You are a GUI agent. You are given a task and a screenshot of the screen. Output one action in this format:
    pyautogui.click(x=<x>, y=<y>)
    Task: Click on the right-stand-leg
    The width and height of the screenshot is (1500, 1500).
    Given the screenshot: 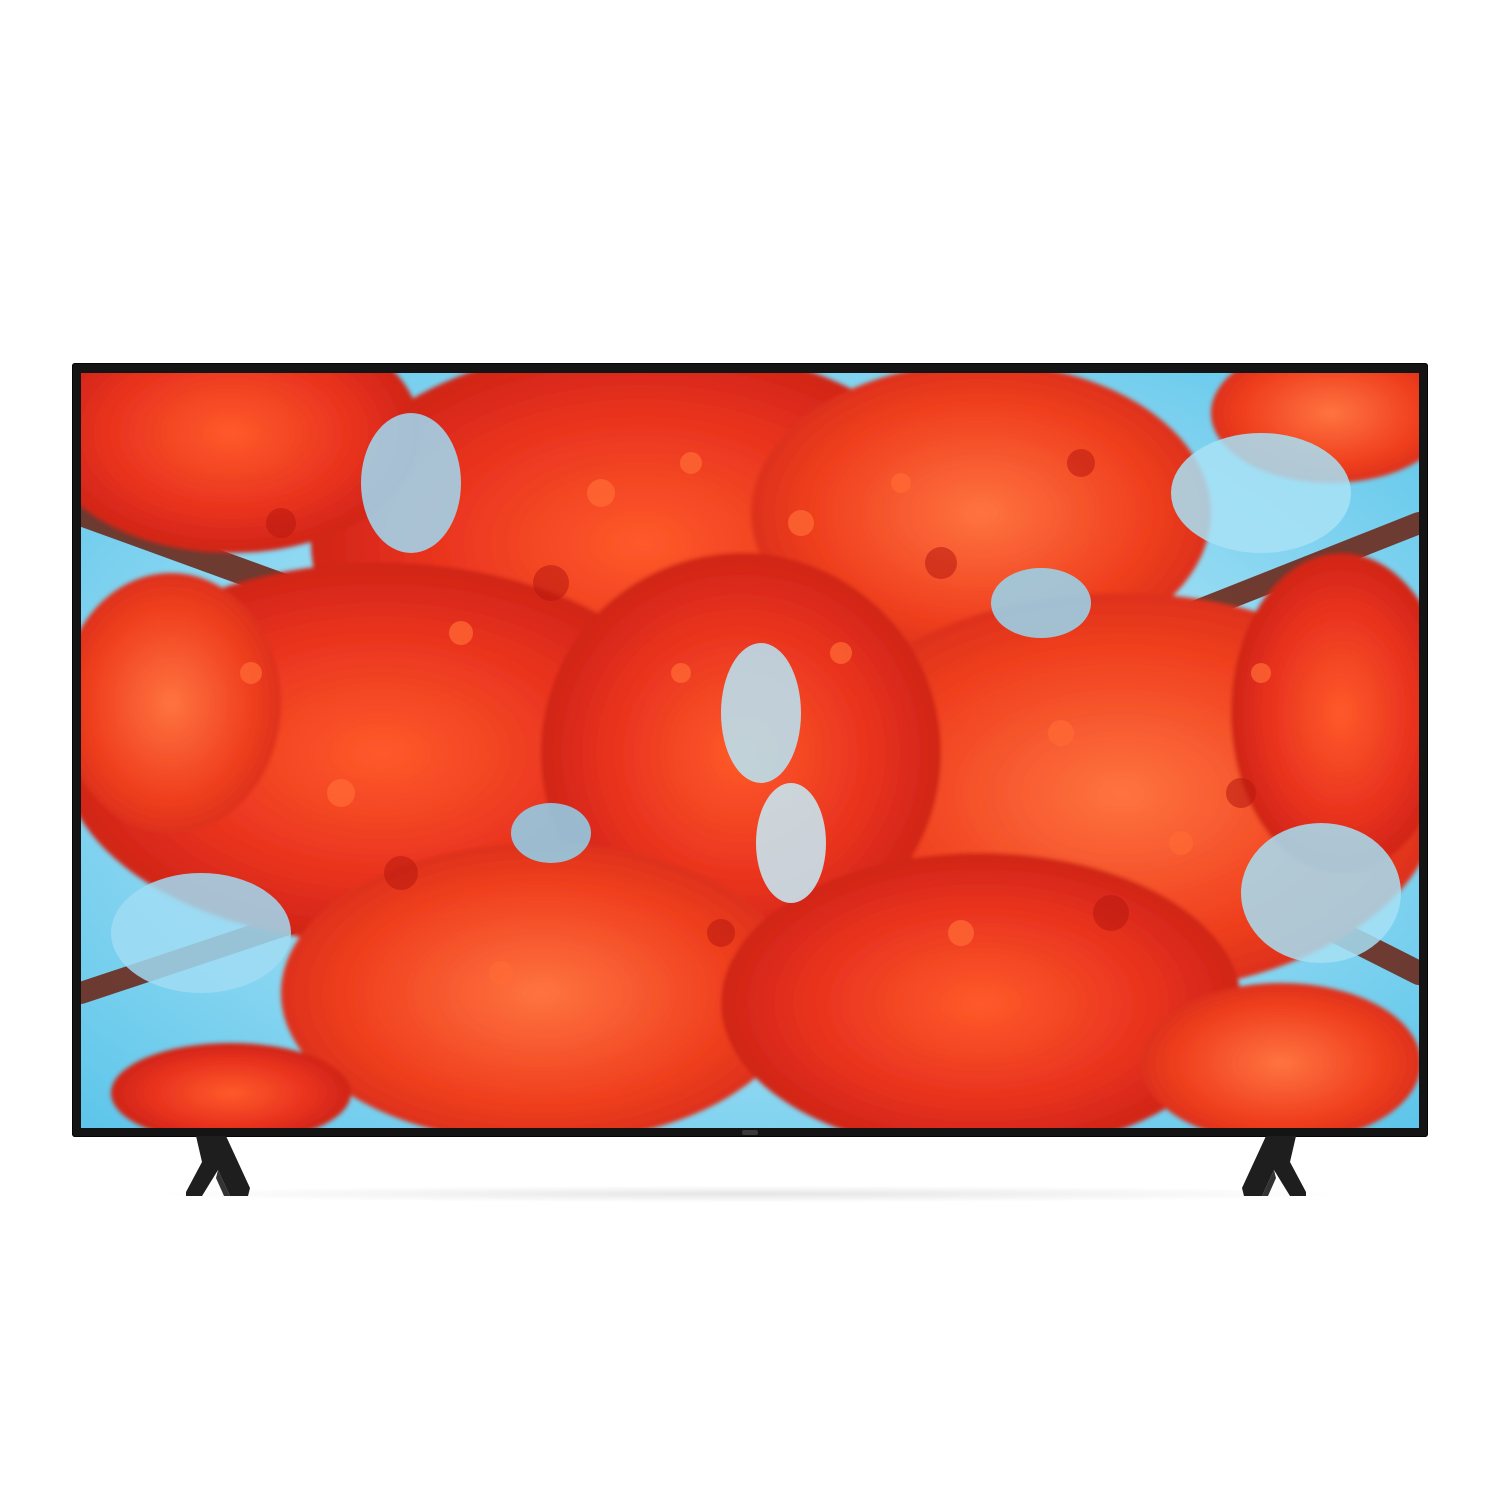 What is the action you would take?
    pyautogui.click(x=1274, y=1166)
    